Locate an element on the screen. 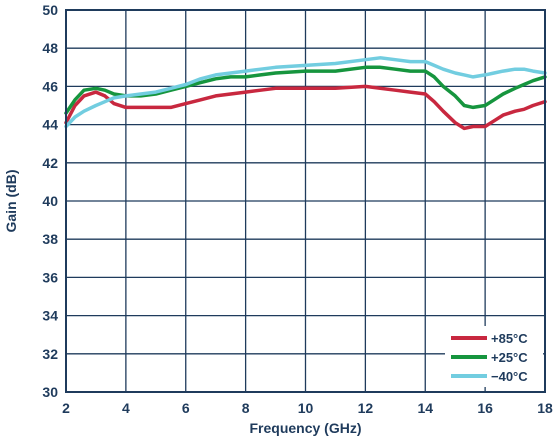 Image resolution: width=555 pixels, height=441 pixels. y-tick-label: 36 is located at coordinates (50, 277).